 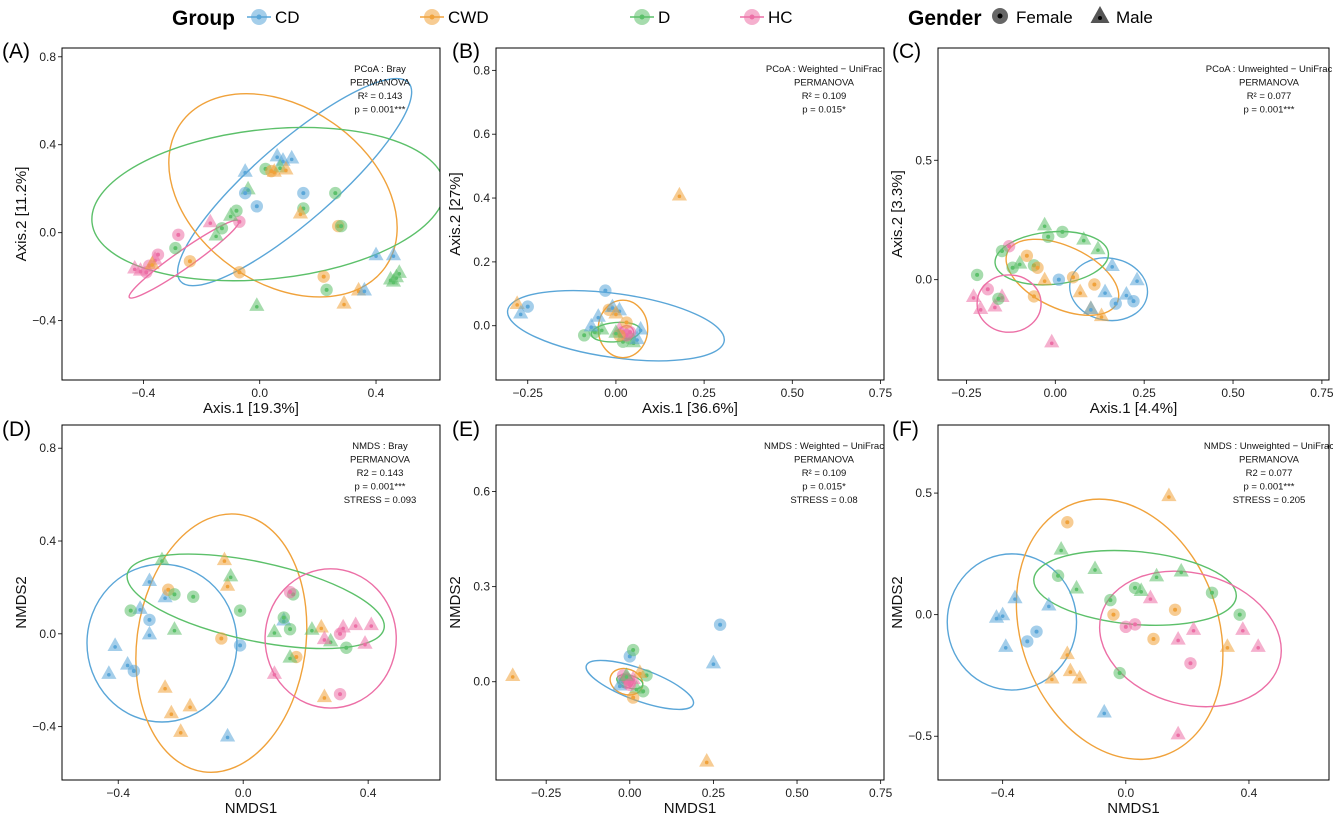 I want to click on annotation-line: R² = 0.109, so click(x=824, y=96).